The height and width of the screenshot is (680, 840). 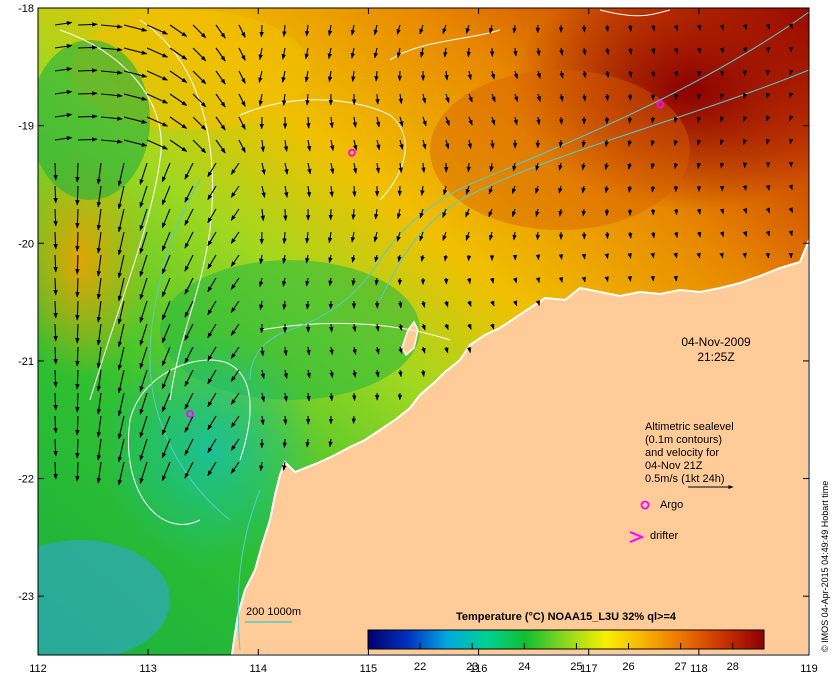 What do you see at coordinates (38, 669) in the screenshot?
I see `lon-tick-label: 112` at bounding box center [38, 669].